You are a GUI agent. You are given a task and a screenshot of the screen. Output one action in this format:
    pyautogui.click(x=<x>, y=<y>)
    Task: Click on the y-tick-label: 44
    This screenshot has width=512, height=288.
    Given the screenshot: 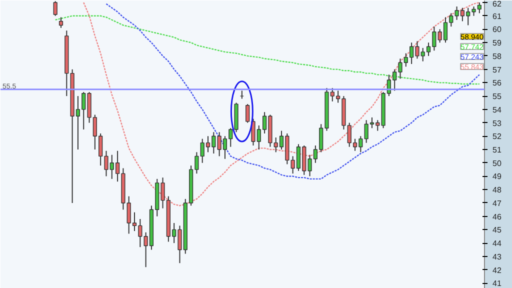 What is the action you would take?
    pyautogui.click(x=497, y=243)
    